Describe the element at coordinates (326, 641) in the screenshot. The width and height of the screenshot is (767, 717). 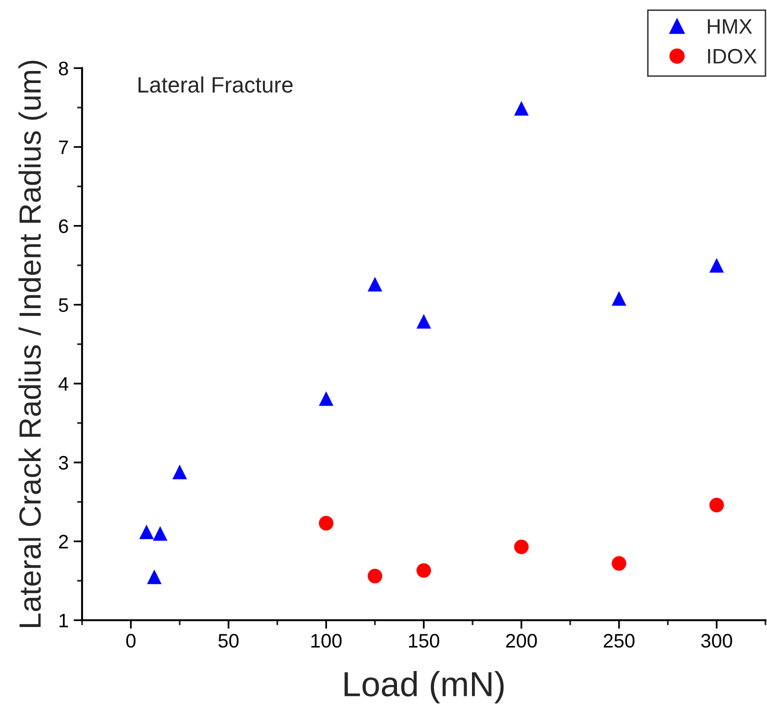
I see `x-tick-label: 100` at that location.